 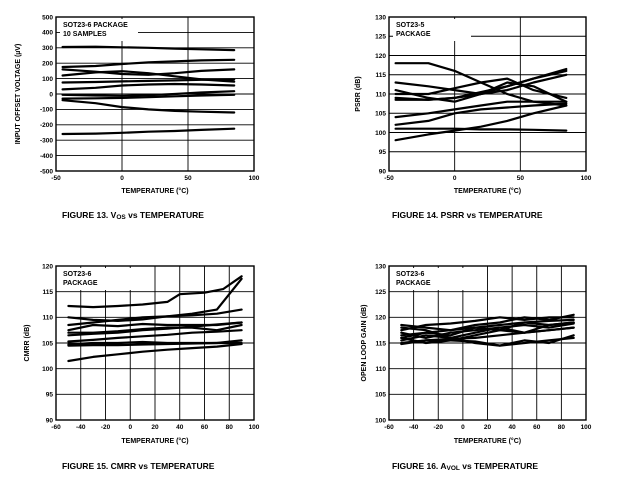 What do you see at coordinates (155, 427) in the screenshot?
I see `x-tick-label: 20` at bounding box center [155, 427].